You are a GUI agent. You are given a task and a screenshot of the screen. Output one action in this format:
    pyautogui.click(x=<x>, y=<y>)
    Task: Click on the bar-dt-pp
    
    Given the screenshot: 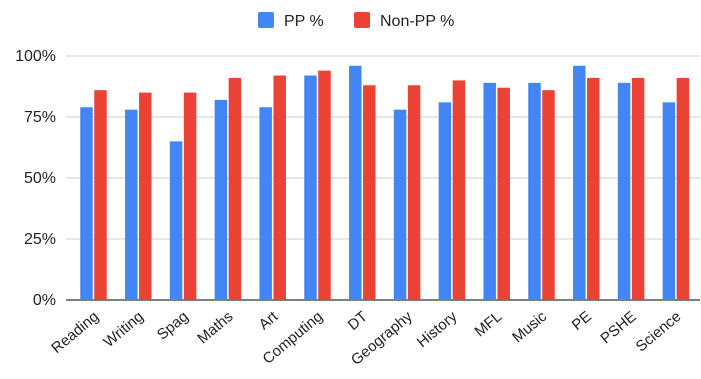 What is the action you would take?
    pyautogui.click(x=355, y=182)
    